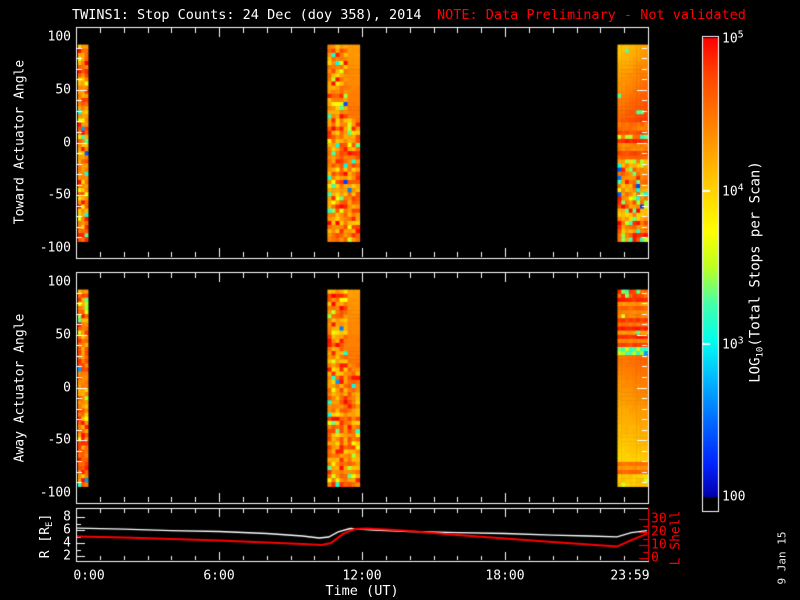 Image resolution: width=800 pixels, height=600 pixels. I want to click on r-ytick-label: 4, so click(67, 543).